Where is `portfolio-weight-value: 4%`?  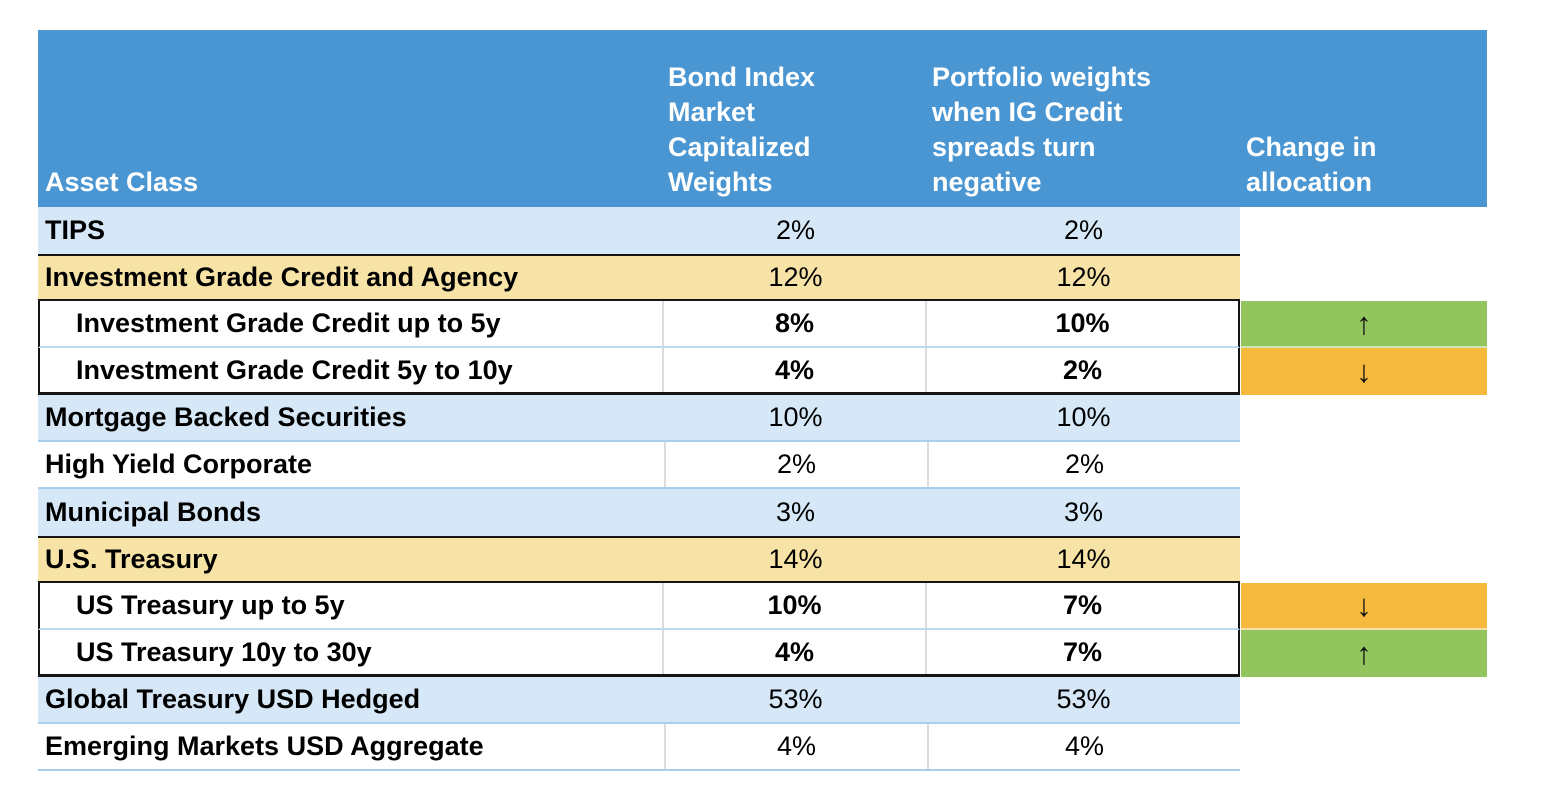
portfolio-weight-value: 4% is located at coordinates (1083, 746).